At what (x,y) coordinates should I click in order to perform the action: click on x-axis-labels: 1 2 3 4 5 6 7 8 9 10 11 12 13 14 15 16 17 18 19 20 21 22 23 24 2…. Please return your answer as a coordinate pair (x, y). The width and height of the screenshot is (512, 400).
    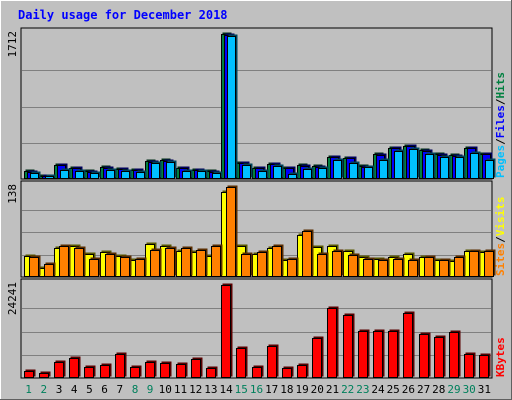
    Looking at the image, I should click on (258, 389).